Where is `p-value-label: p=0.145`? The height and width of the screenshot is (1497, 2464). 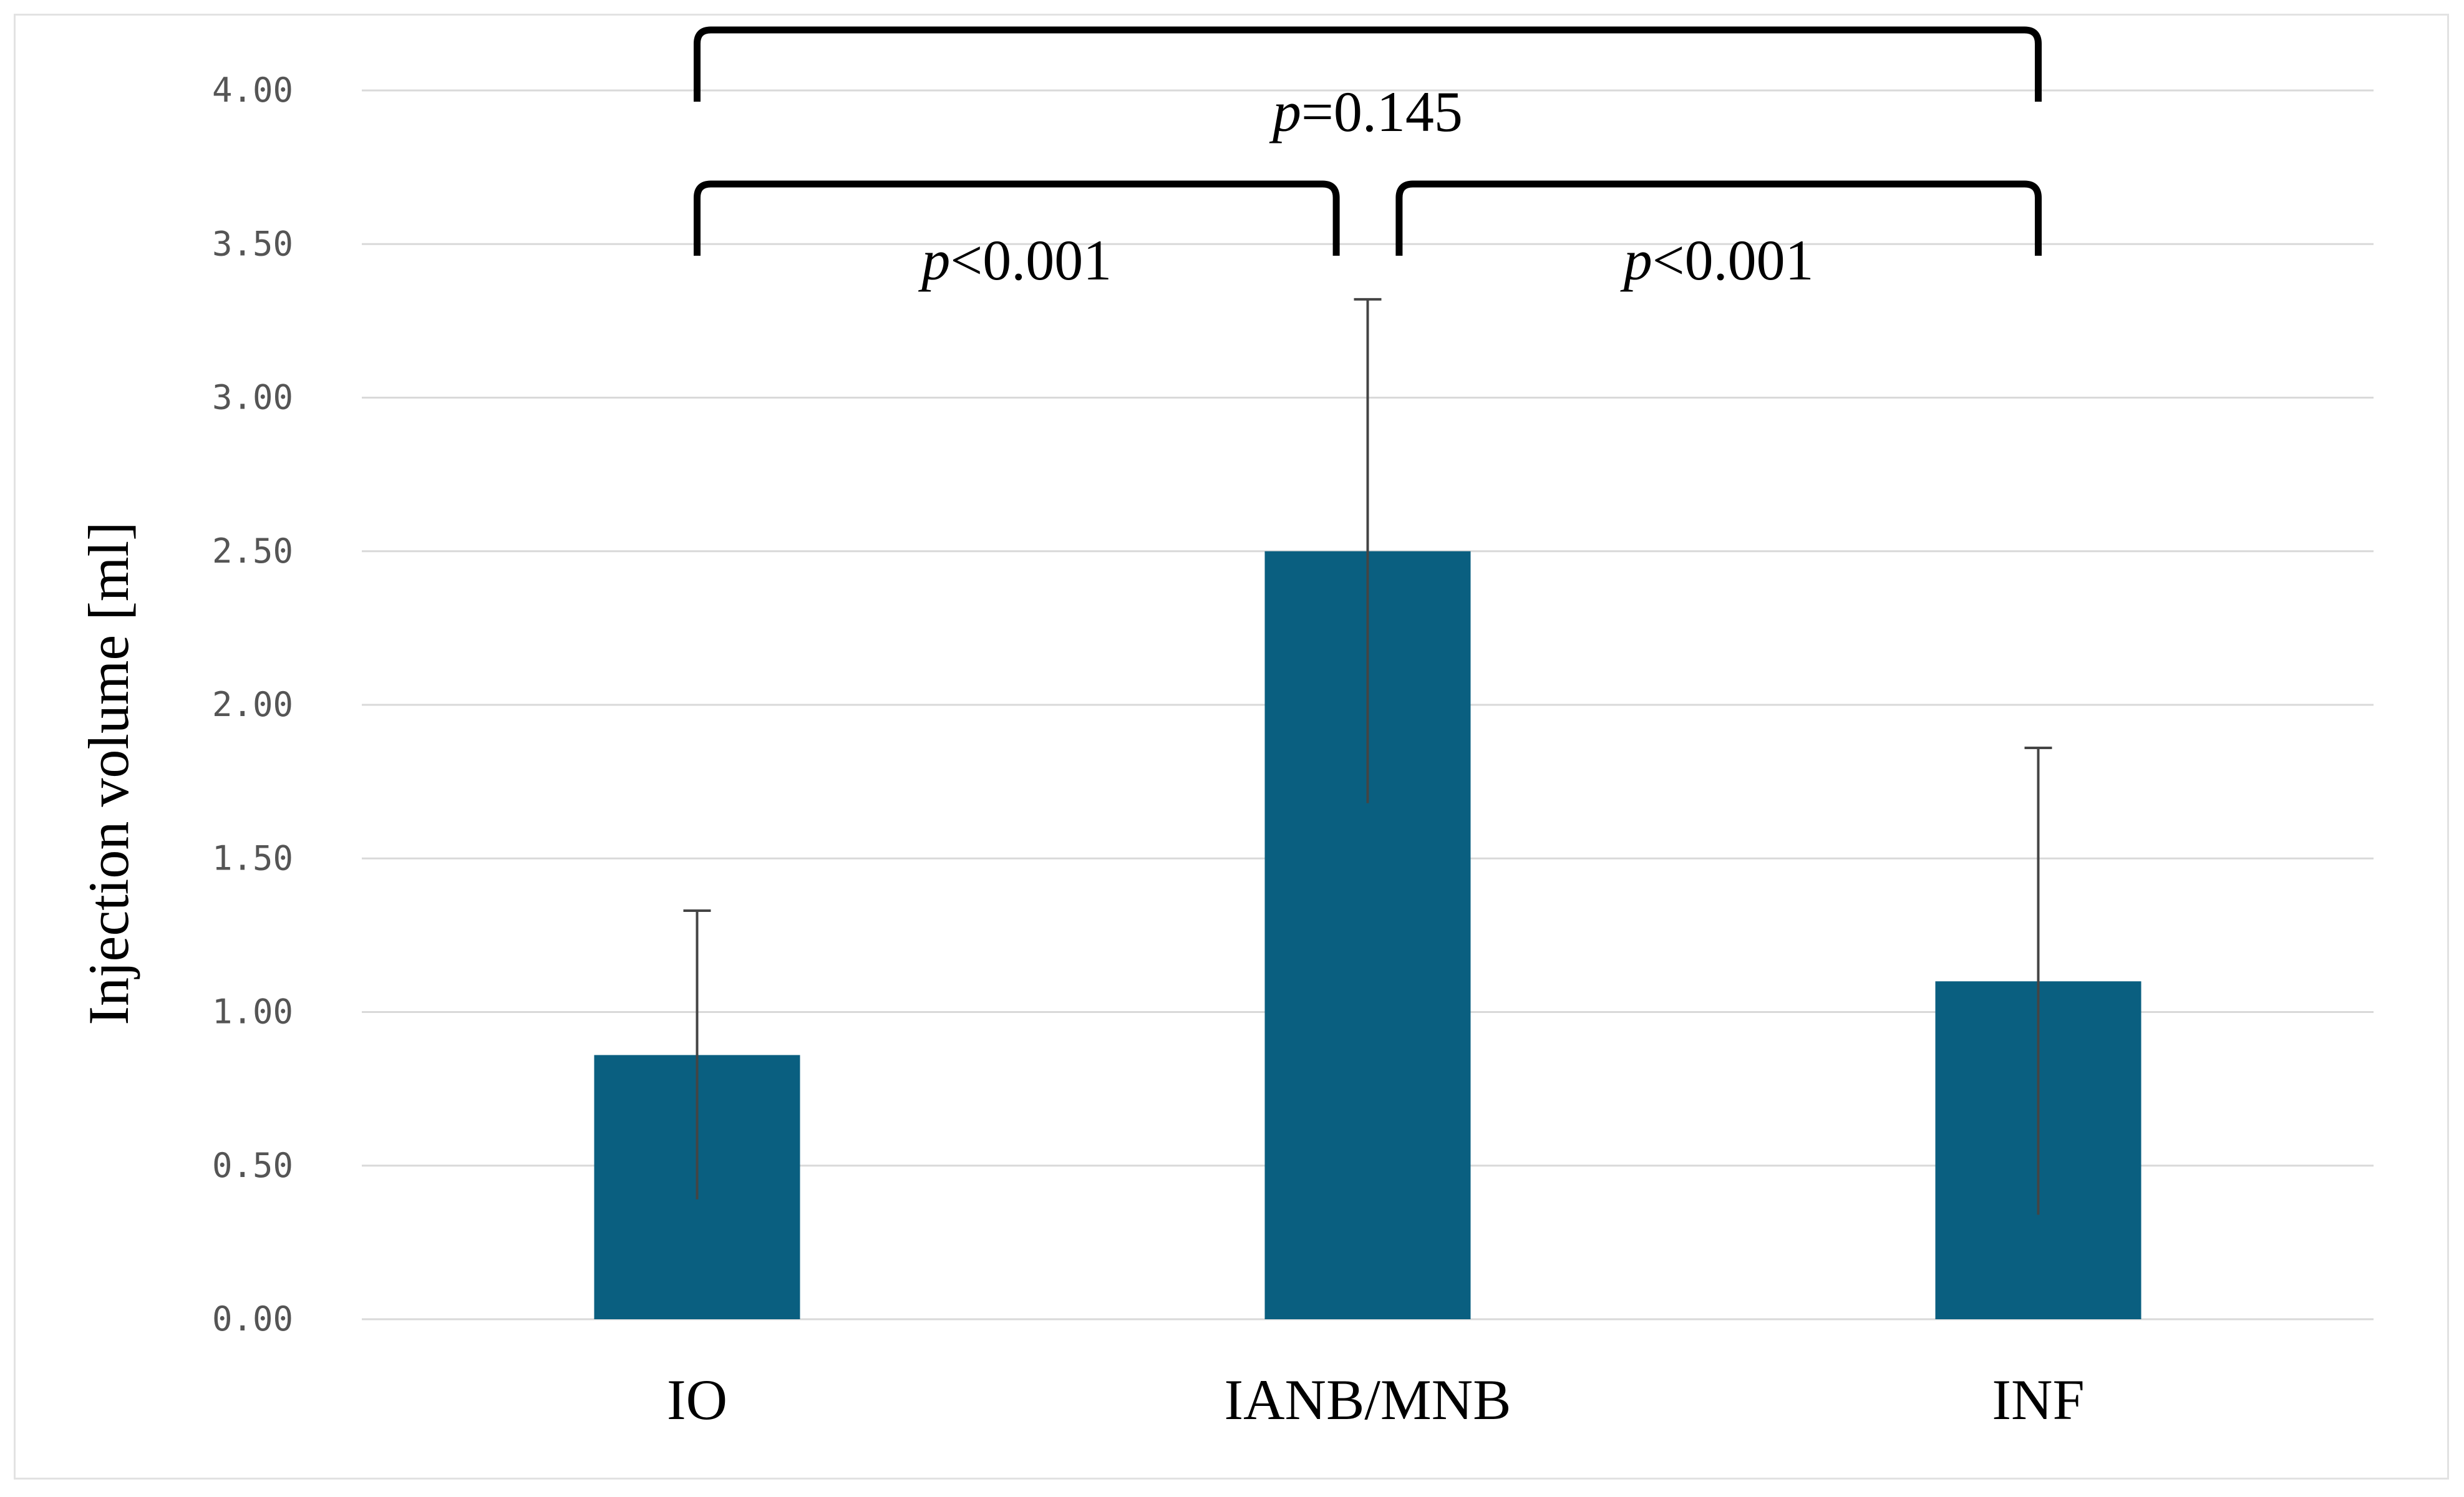
p-value-label: p=0.145 is located at coordinates (1366, 111).